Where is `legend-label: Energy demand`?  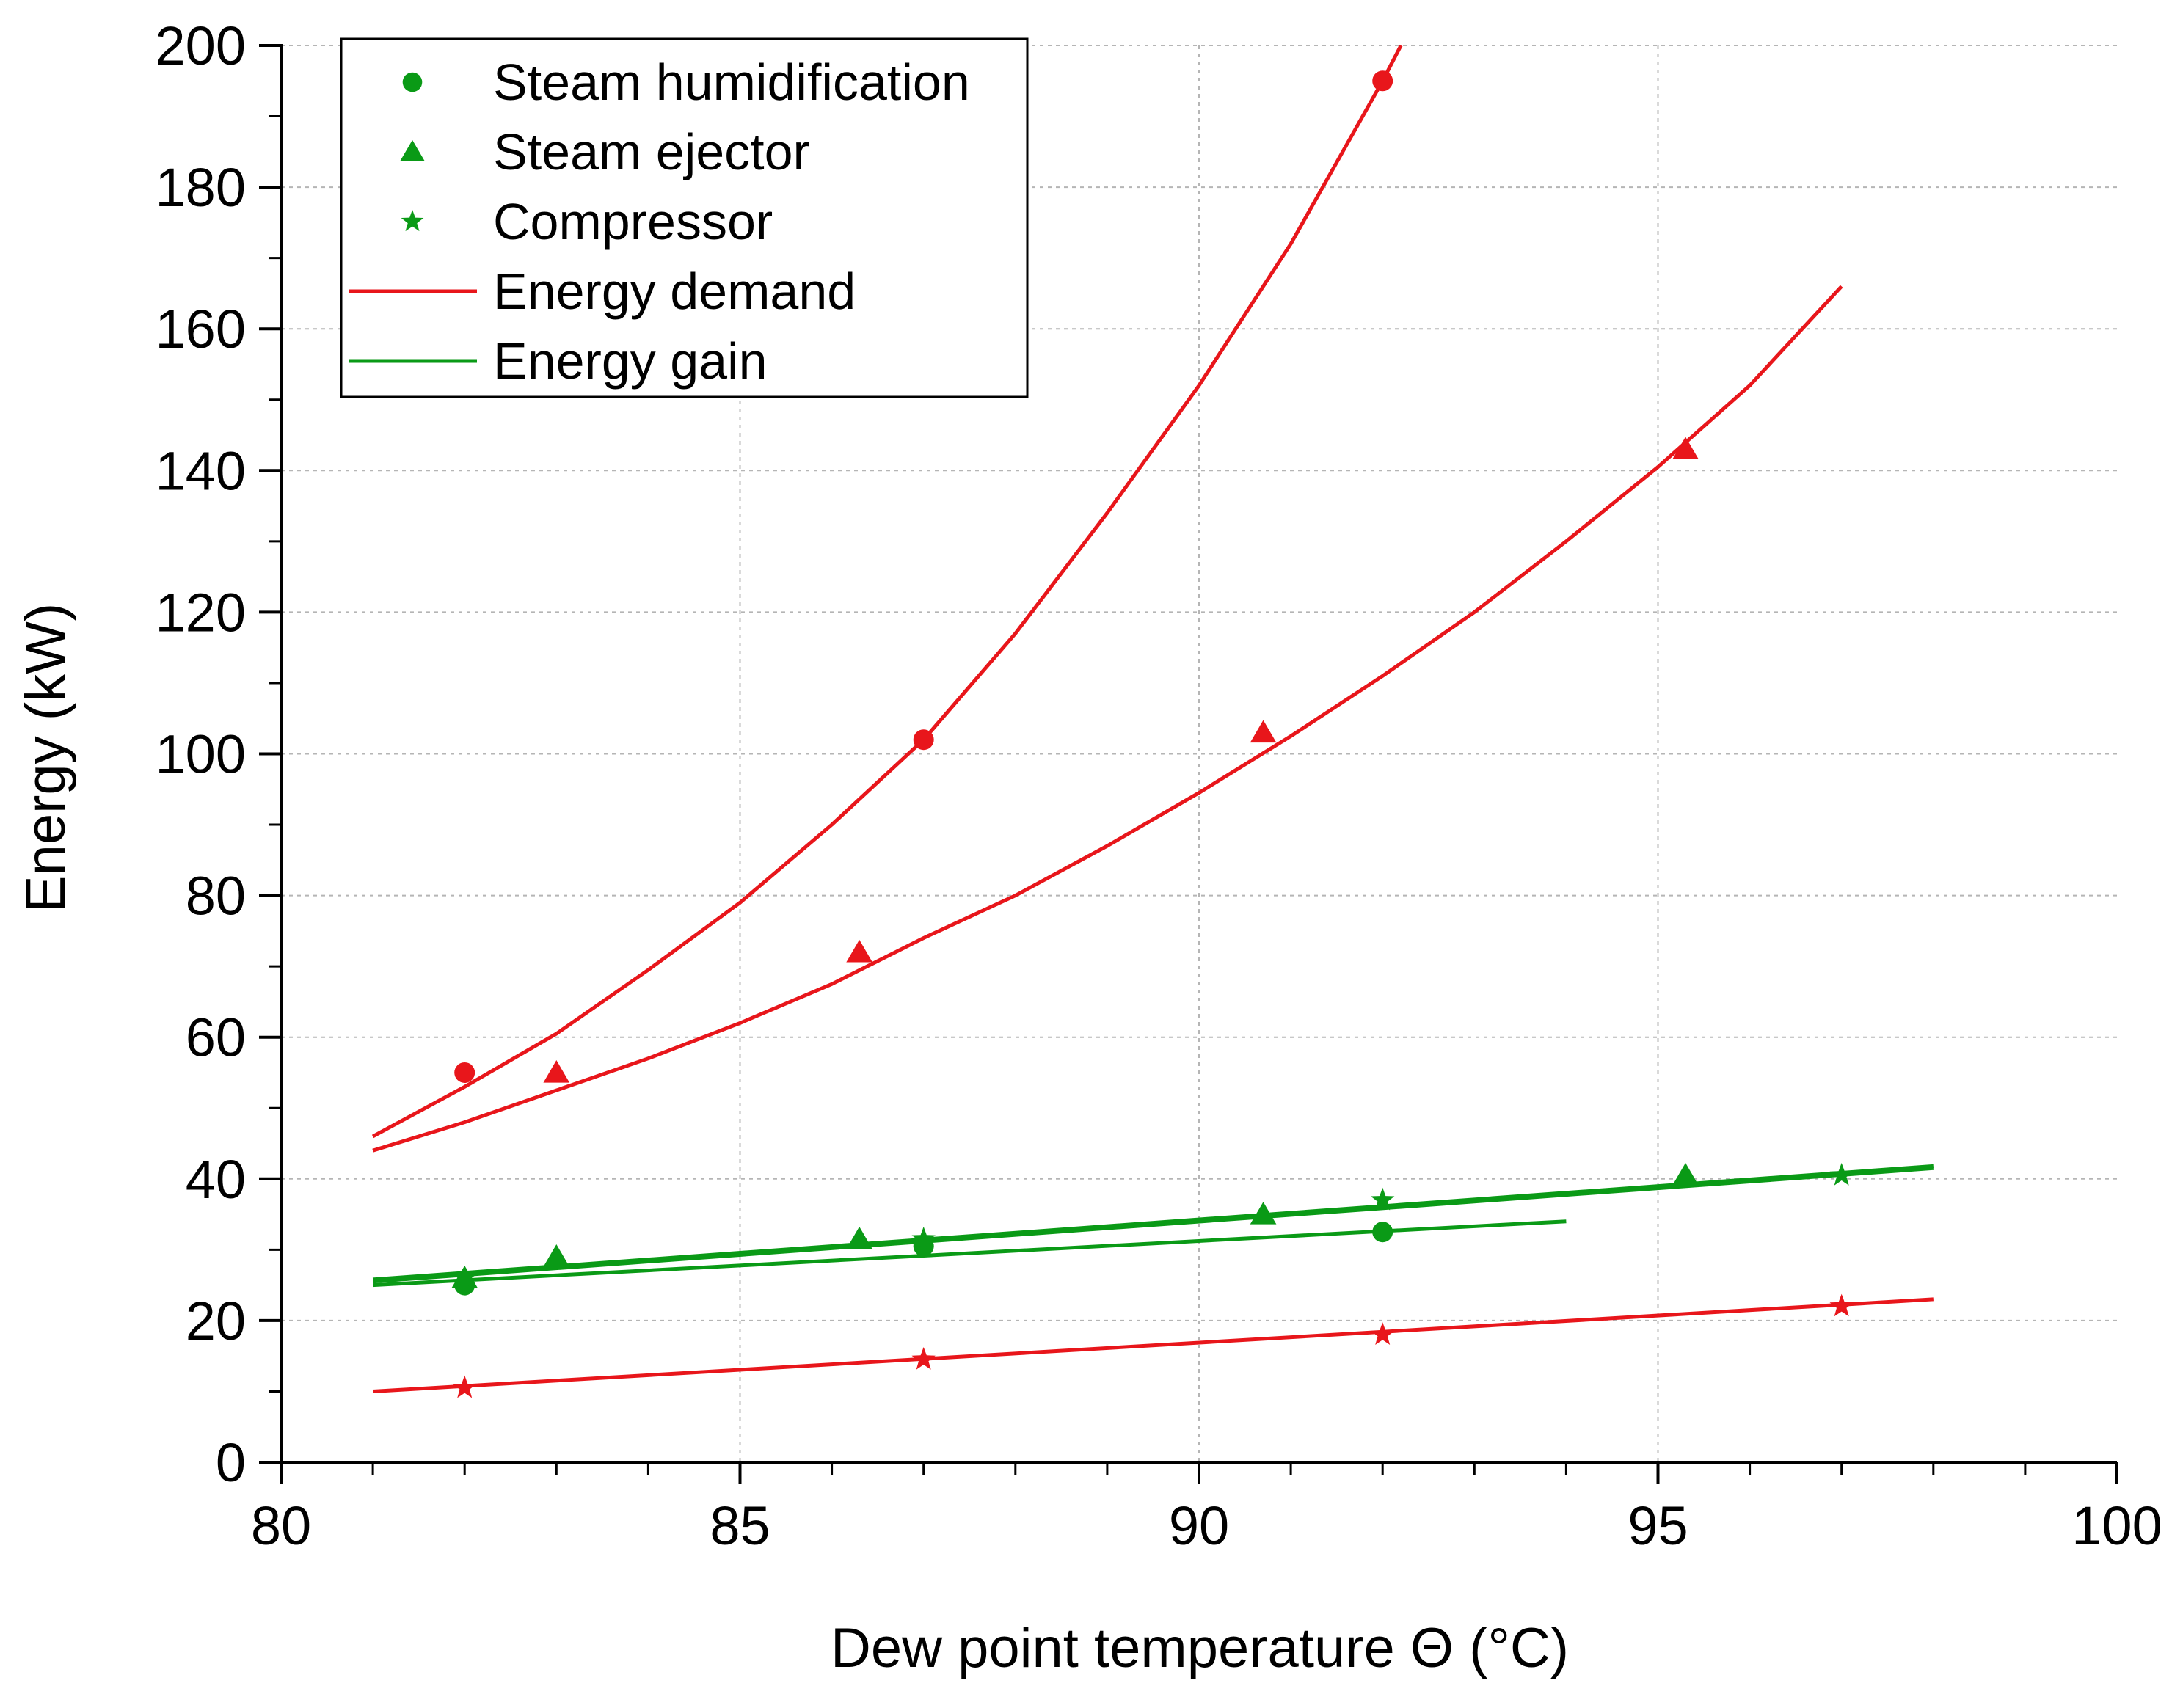 legend-label: Energy demand is located at coordinates (674, 291).